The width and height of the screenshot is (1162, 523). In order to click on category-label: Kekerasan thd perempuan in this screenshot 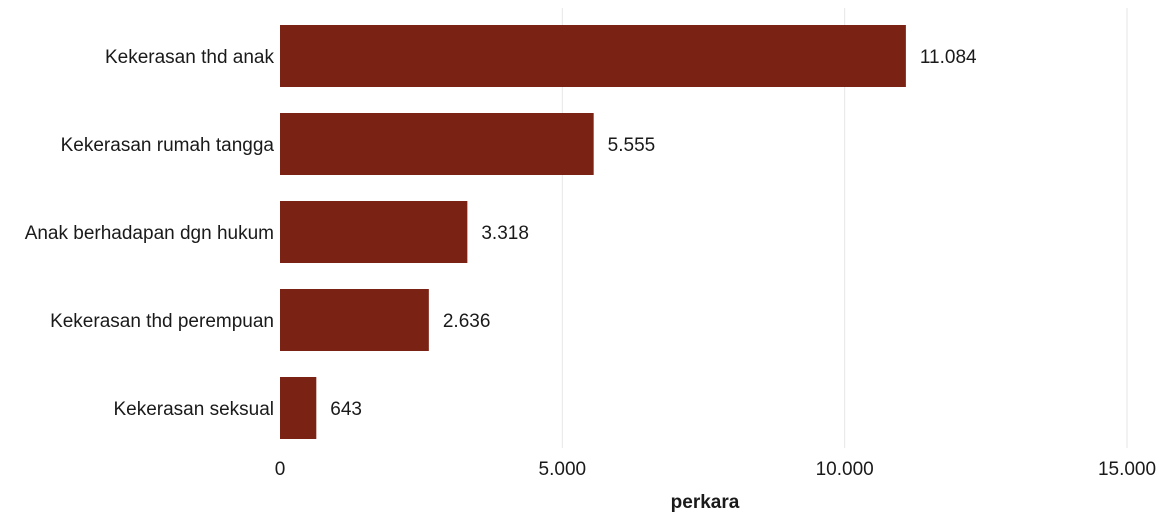, I will do `click(162, 321)`.